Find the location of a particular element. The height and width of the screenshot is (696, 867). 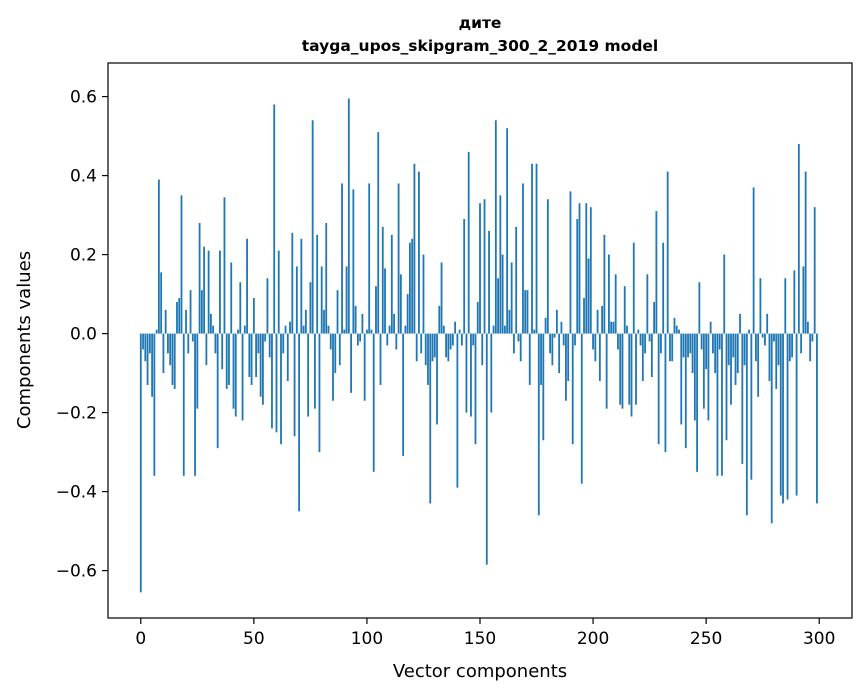

y-tick-label: −0.6 is located at coordinates (76, 572).